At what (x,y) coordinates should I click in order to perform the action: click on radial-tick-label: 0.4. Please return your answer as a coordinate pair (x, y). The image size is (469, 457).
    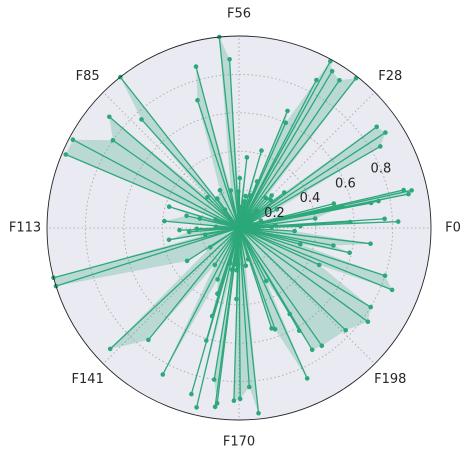
    Looking at the image, I should click on (310, 198).